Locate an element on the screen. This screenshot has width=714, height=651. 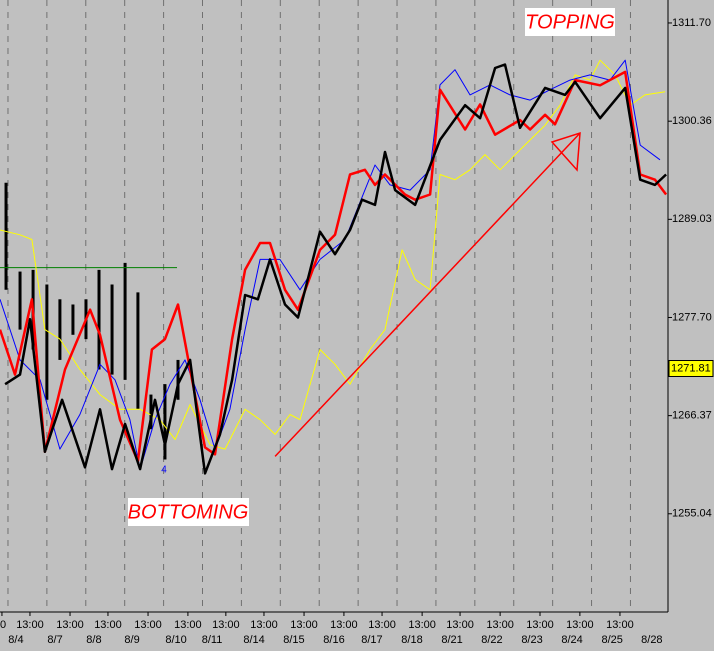
x-tick-label: 0 is located at coordinates (3, 625).